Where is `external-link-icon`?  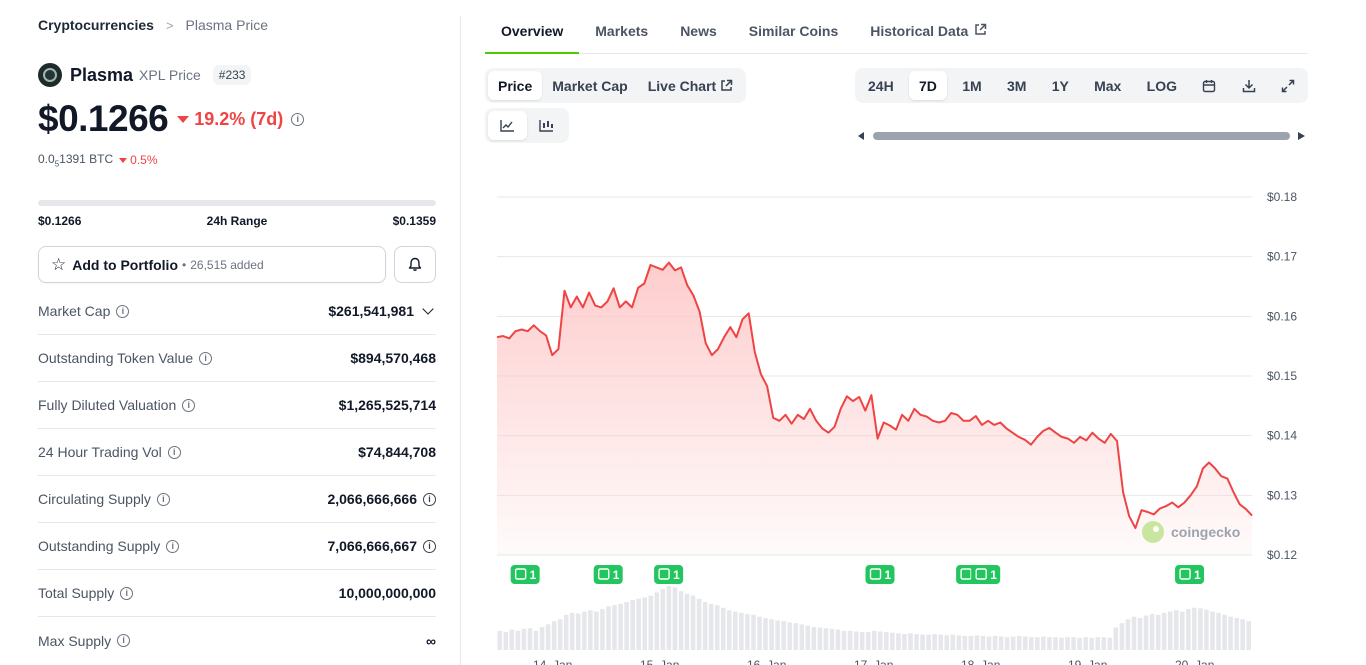
external-link-icon is located at coordinates (981, 29).